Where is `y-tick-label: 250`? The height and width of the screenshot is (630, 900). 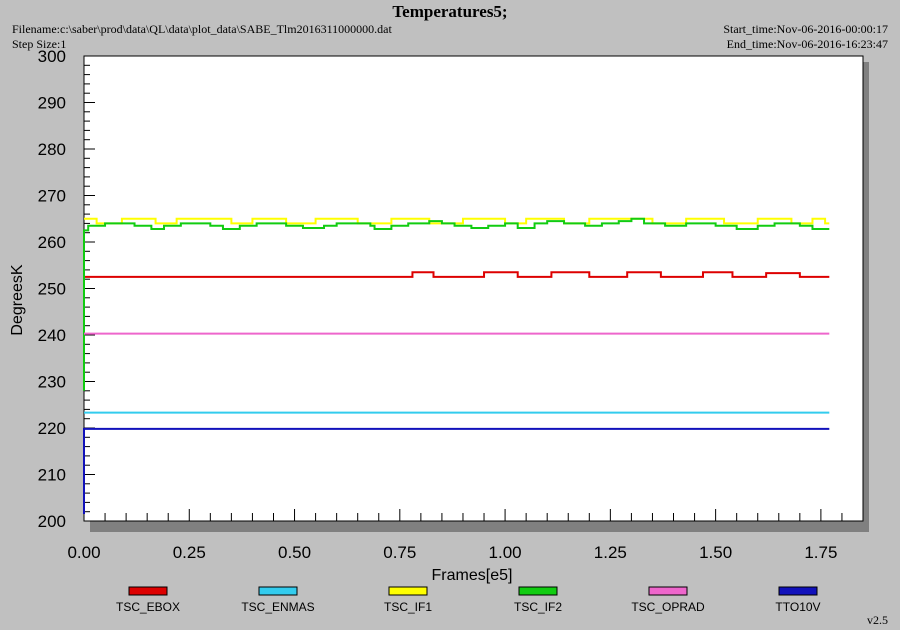
y-tick-label: 250 is located at coordinates (52, 289).